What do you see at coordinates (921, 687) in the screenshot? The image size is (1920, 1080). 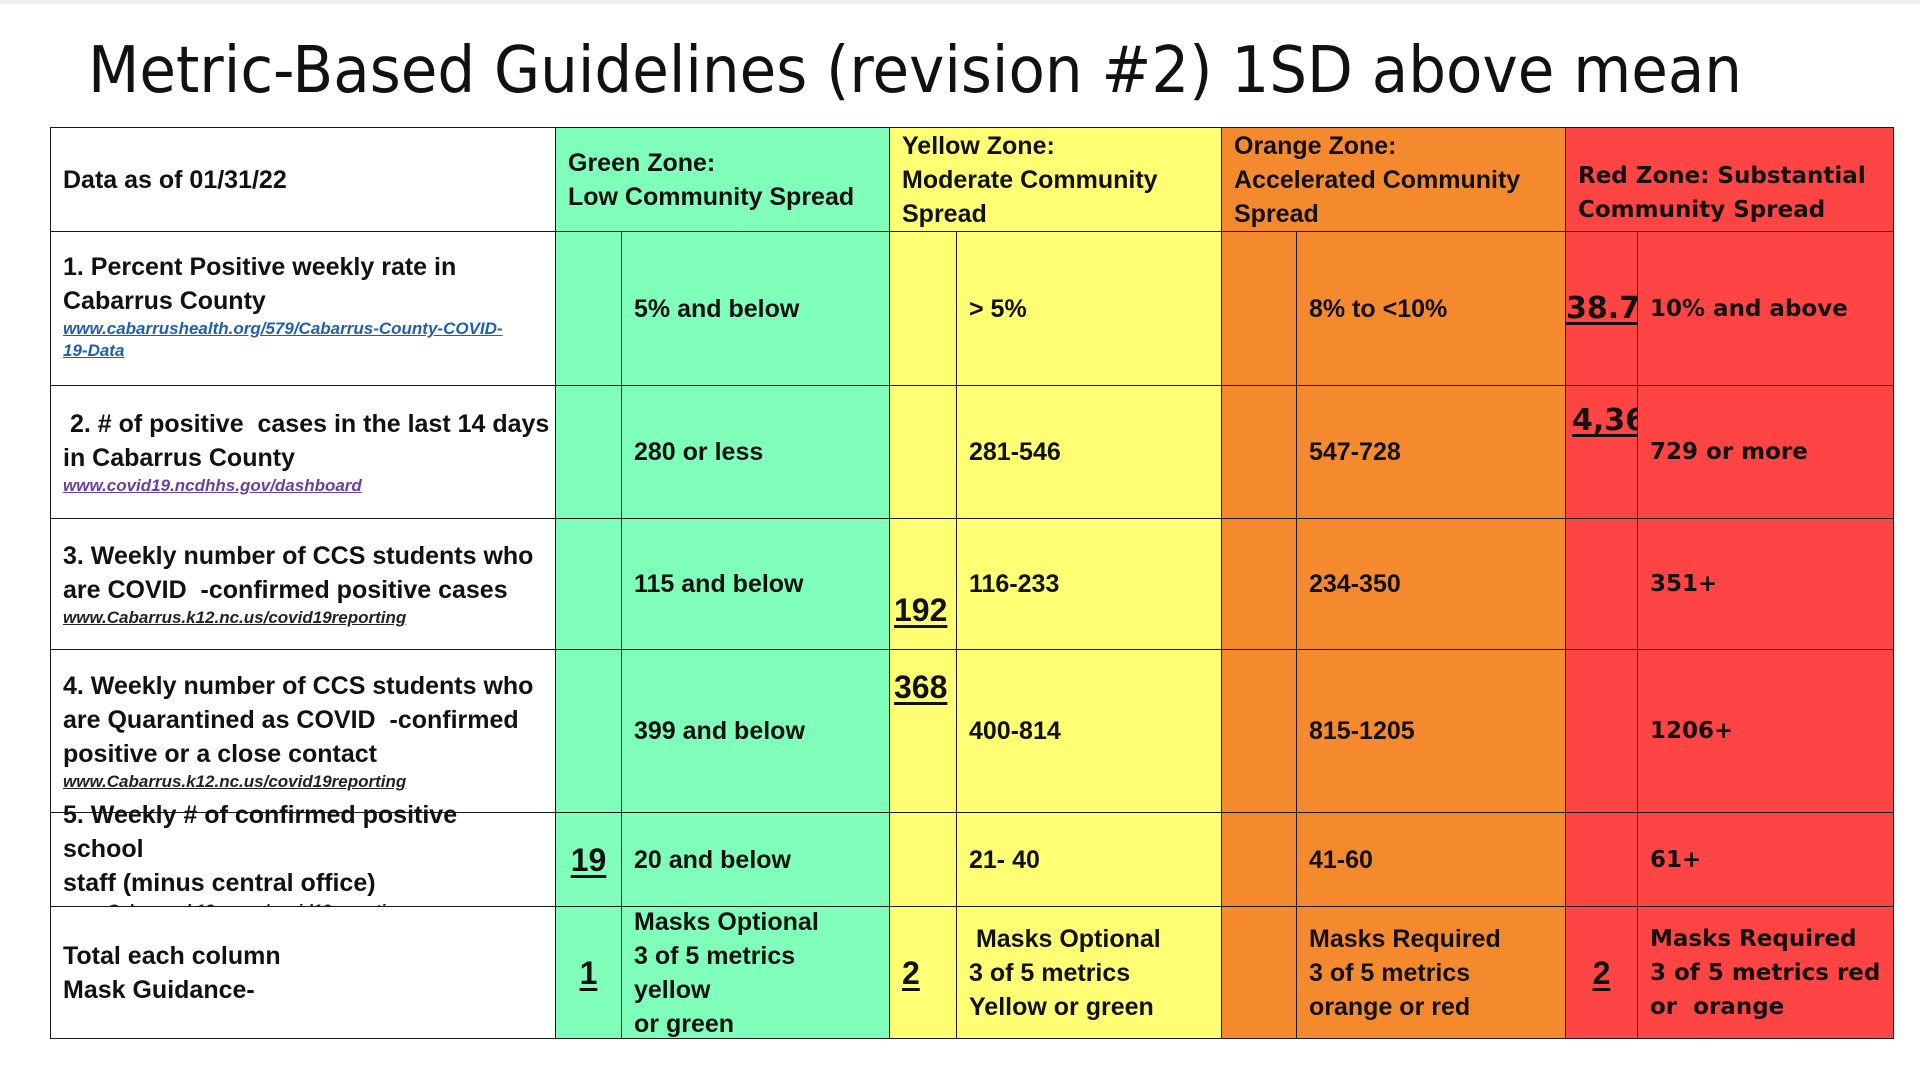 I see `current-value: 368` at bounding box center [921, 687].